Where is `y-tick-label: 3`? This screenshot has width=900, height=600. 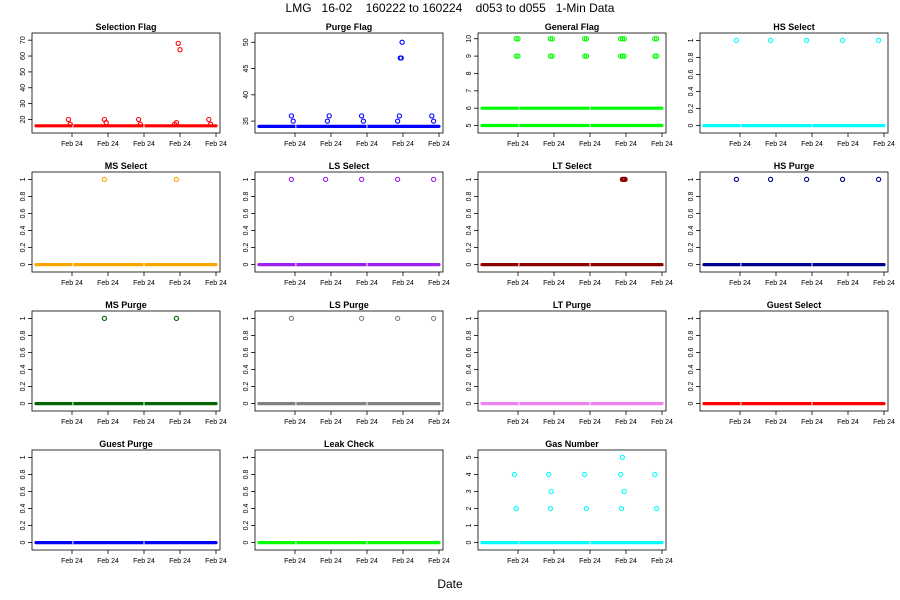
y-tick-label: 3 is located at coordinates (469, 491).